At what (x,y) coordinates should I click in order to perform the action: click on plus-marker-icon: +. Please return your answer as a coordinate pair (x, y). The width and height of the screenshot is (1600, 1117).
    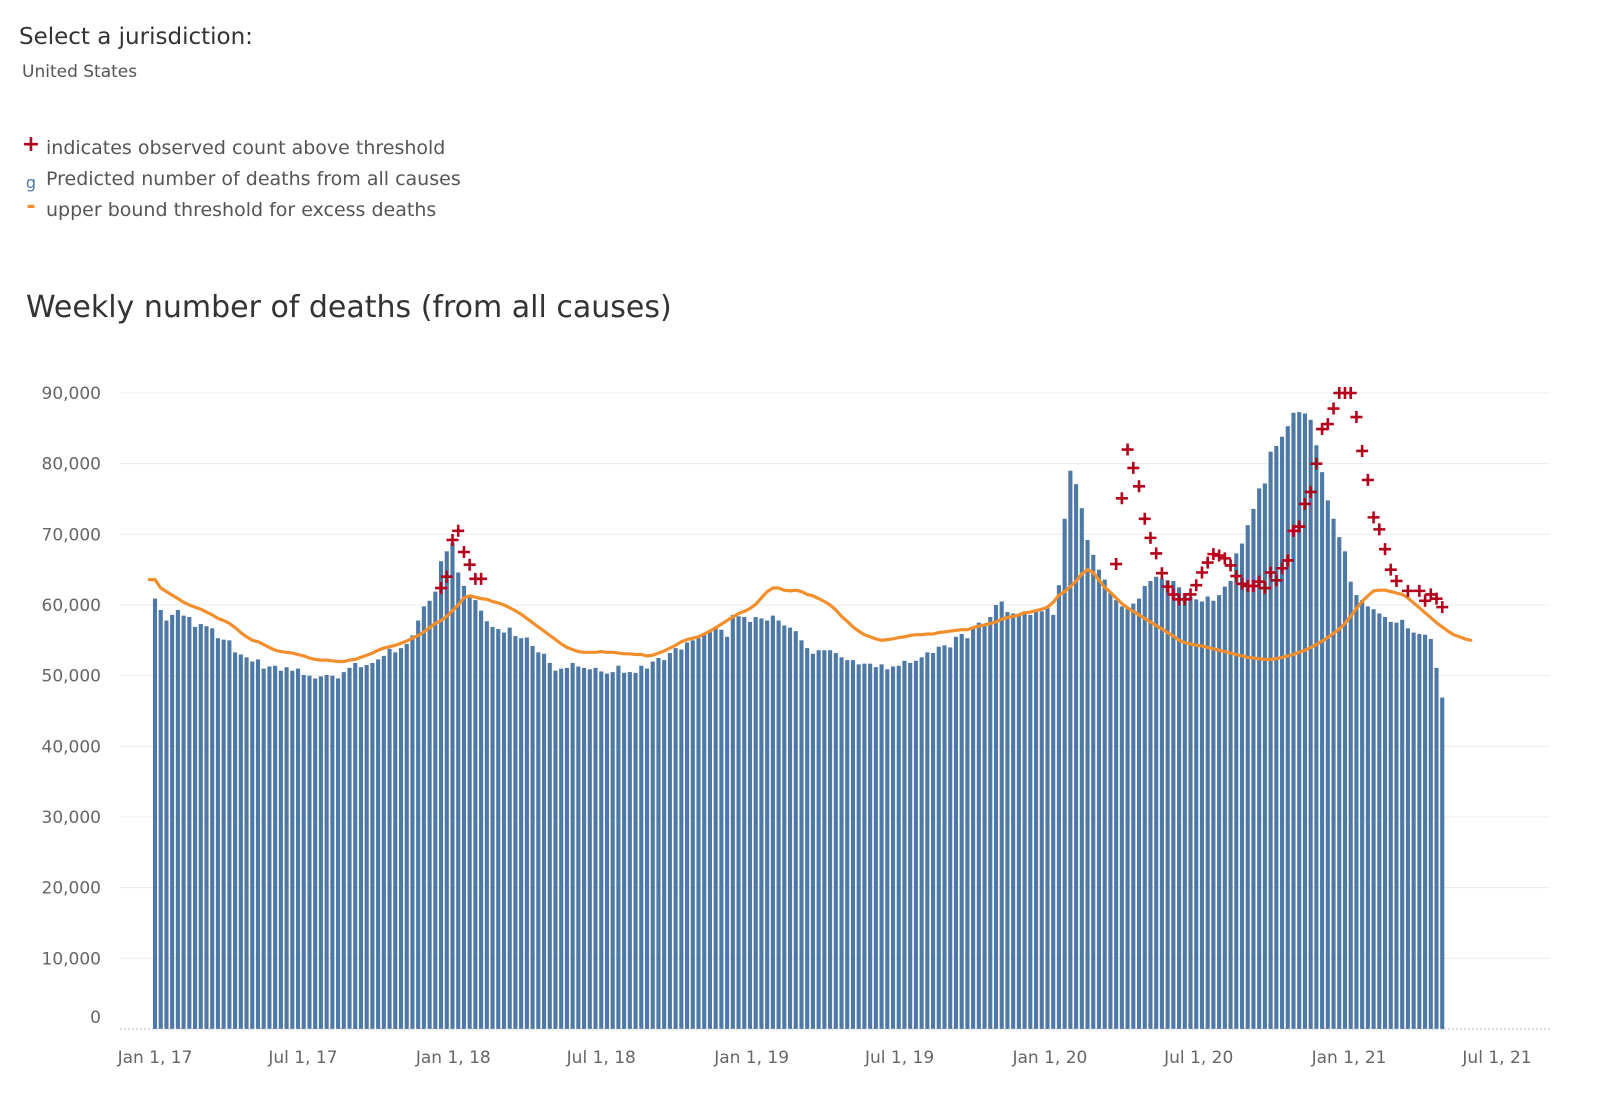
    Looking at the image, I should click on (31, 144).